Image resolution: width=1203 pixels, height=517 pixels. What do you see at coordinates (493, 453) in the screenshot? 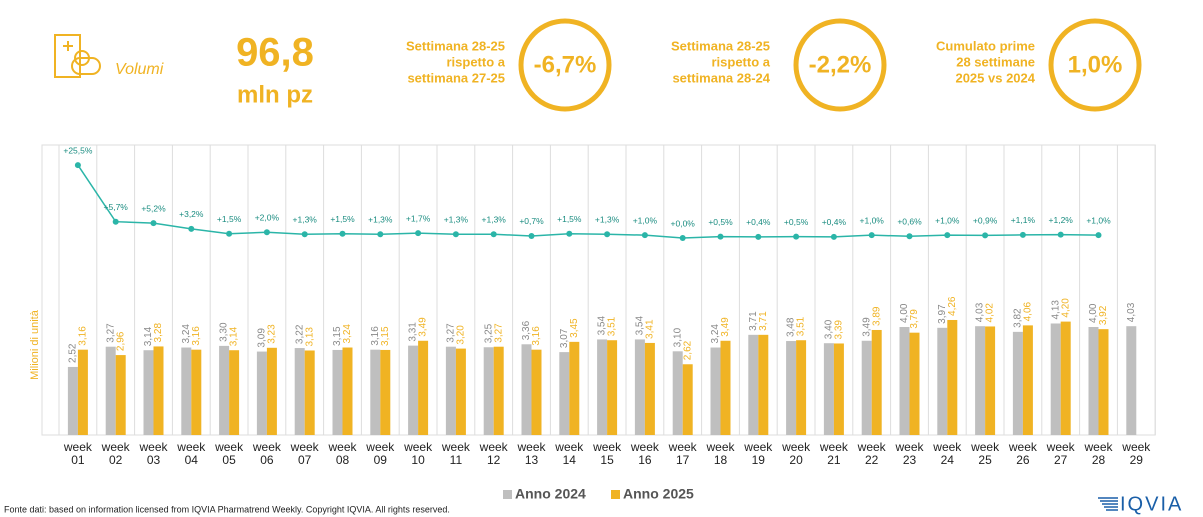
I see `x-tick-label: week 12` at bounding box center [493, 453].